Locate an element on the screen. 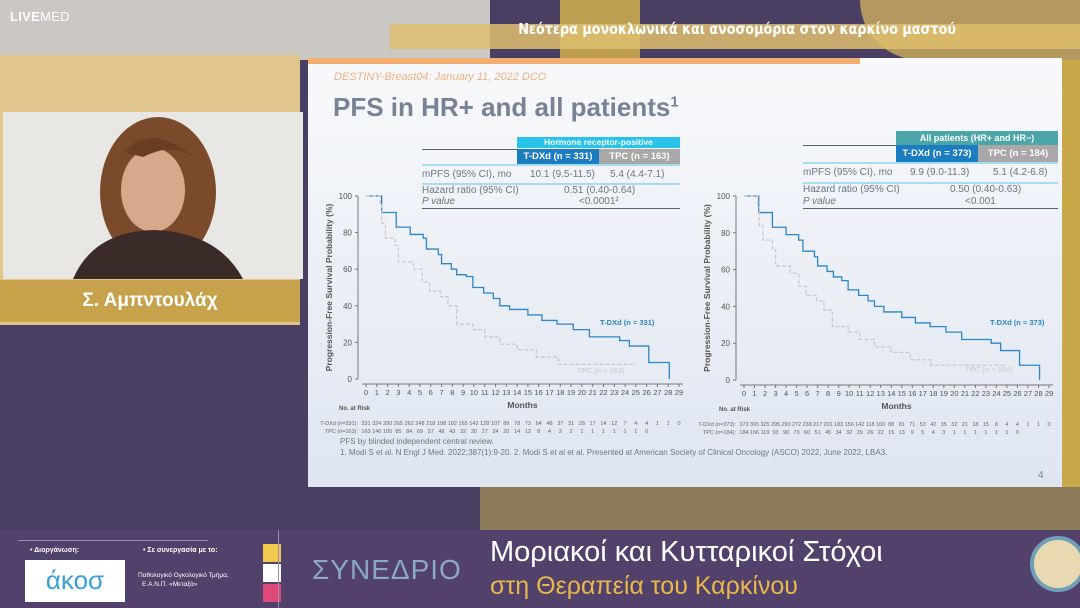 The image size is (1080, 608). risk-value: 201 is located at coordinates (828, 425).